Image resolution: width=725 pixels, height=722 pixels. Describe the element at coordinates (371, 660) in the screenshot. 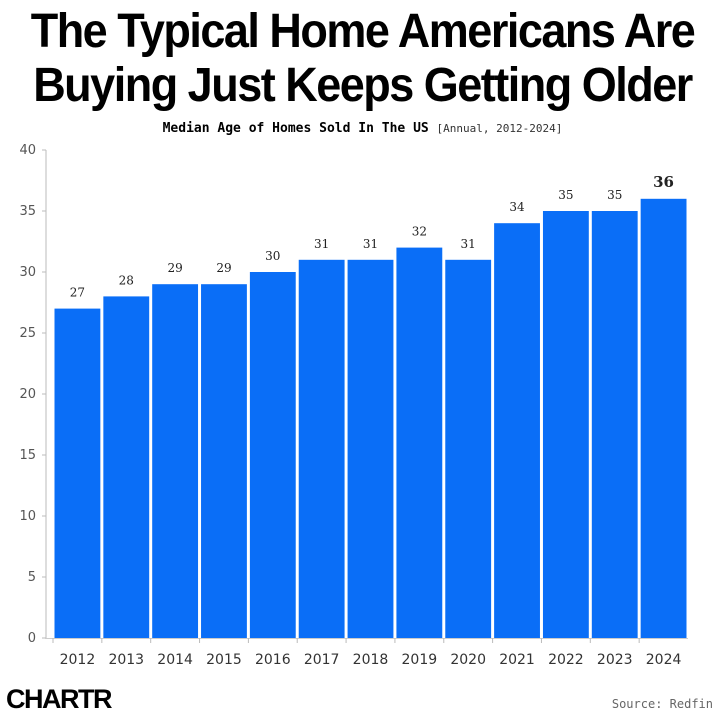

I see `x-tick-label: 2018` at that location.